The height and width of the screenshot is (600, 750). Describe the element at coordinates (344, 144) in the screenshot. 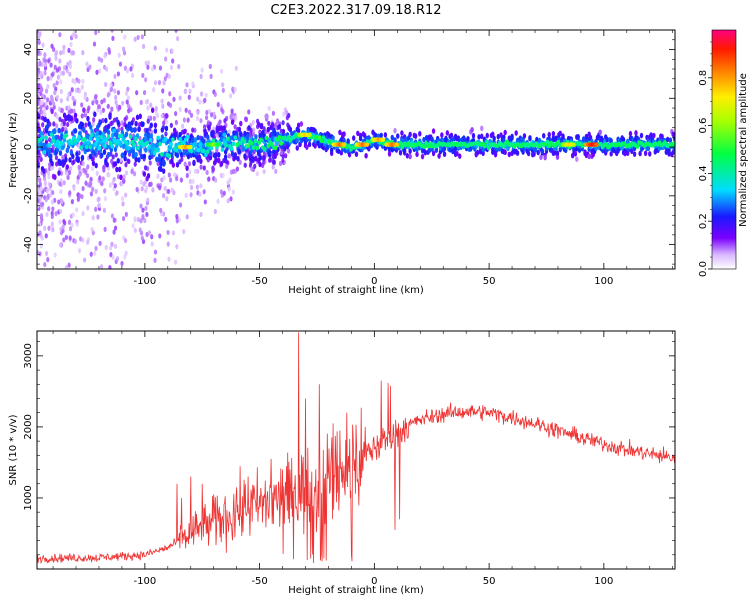

I see `hotspot-cell` at that location.